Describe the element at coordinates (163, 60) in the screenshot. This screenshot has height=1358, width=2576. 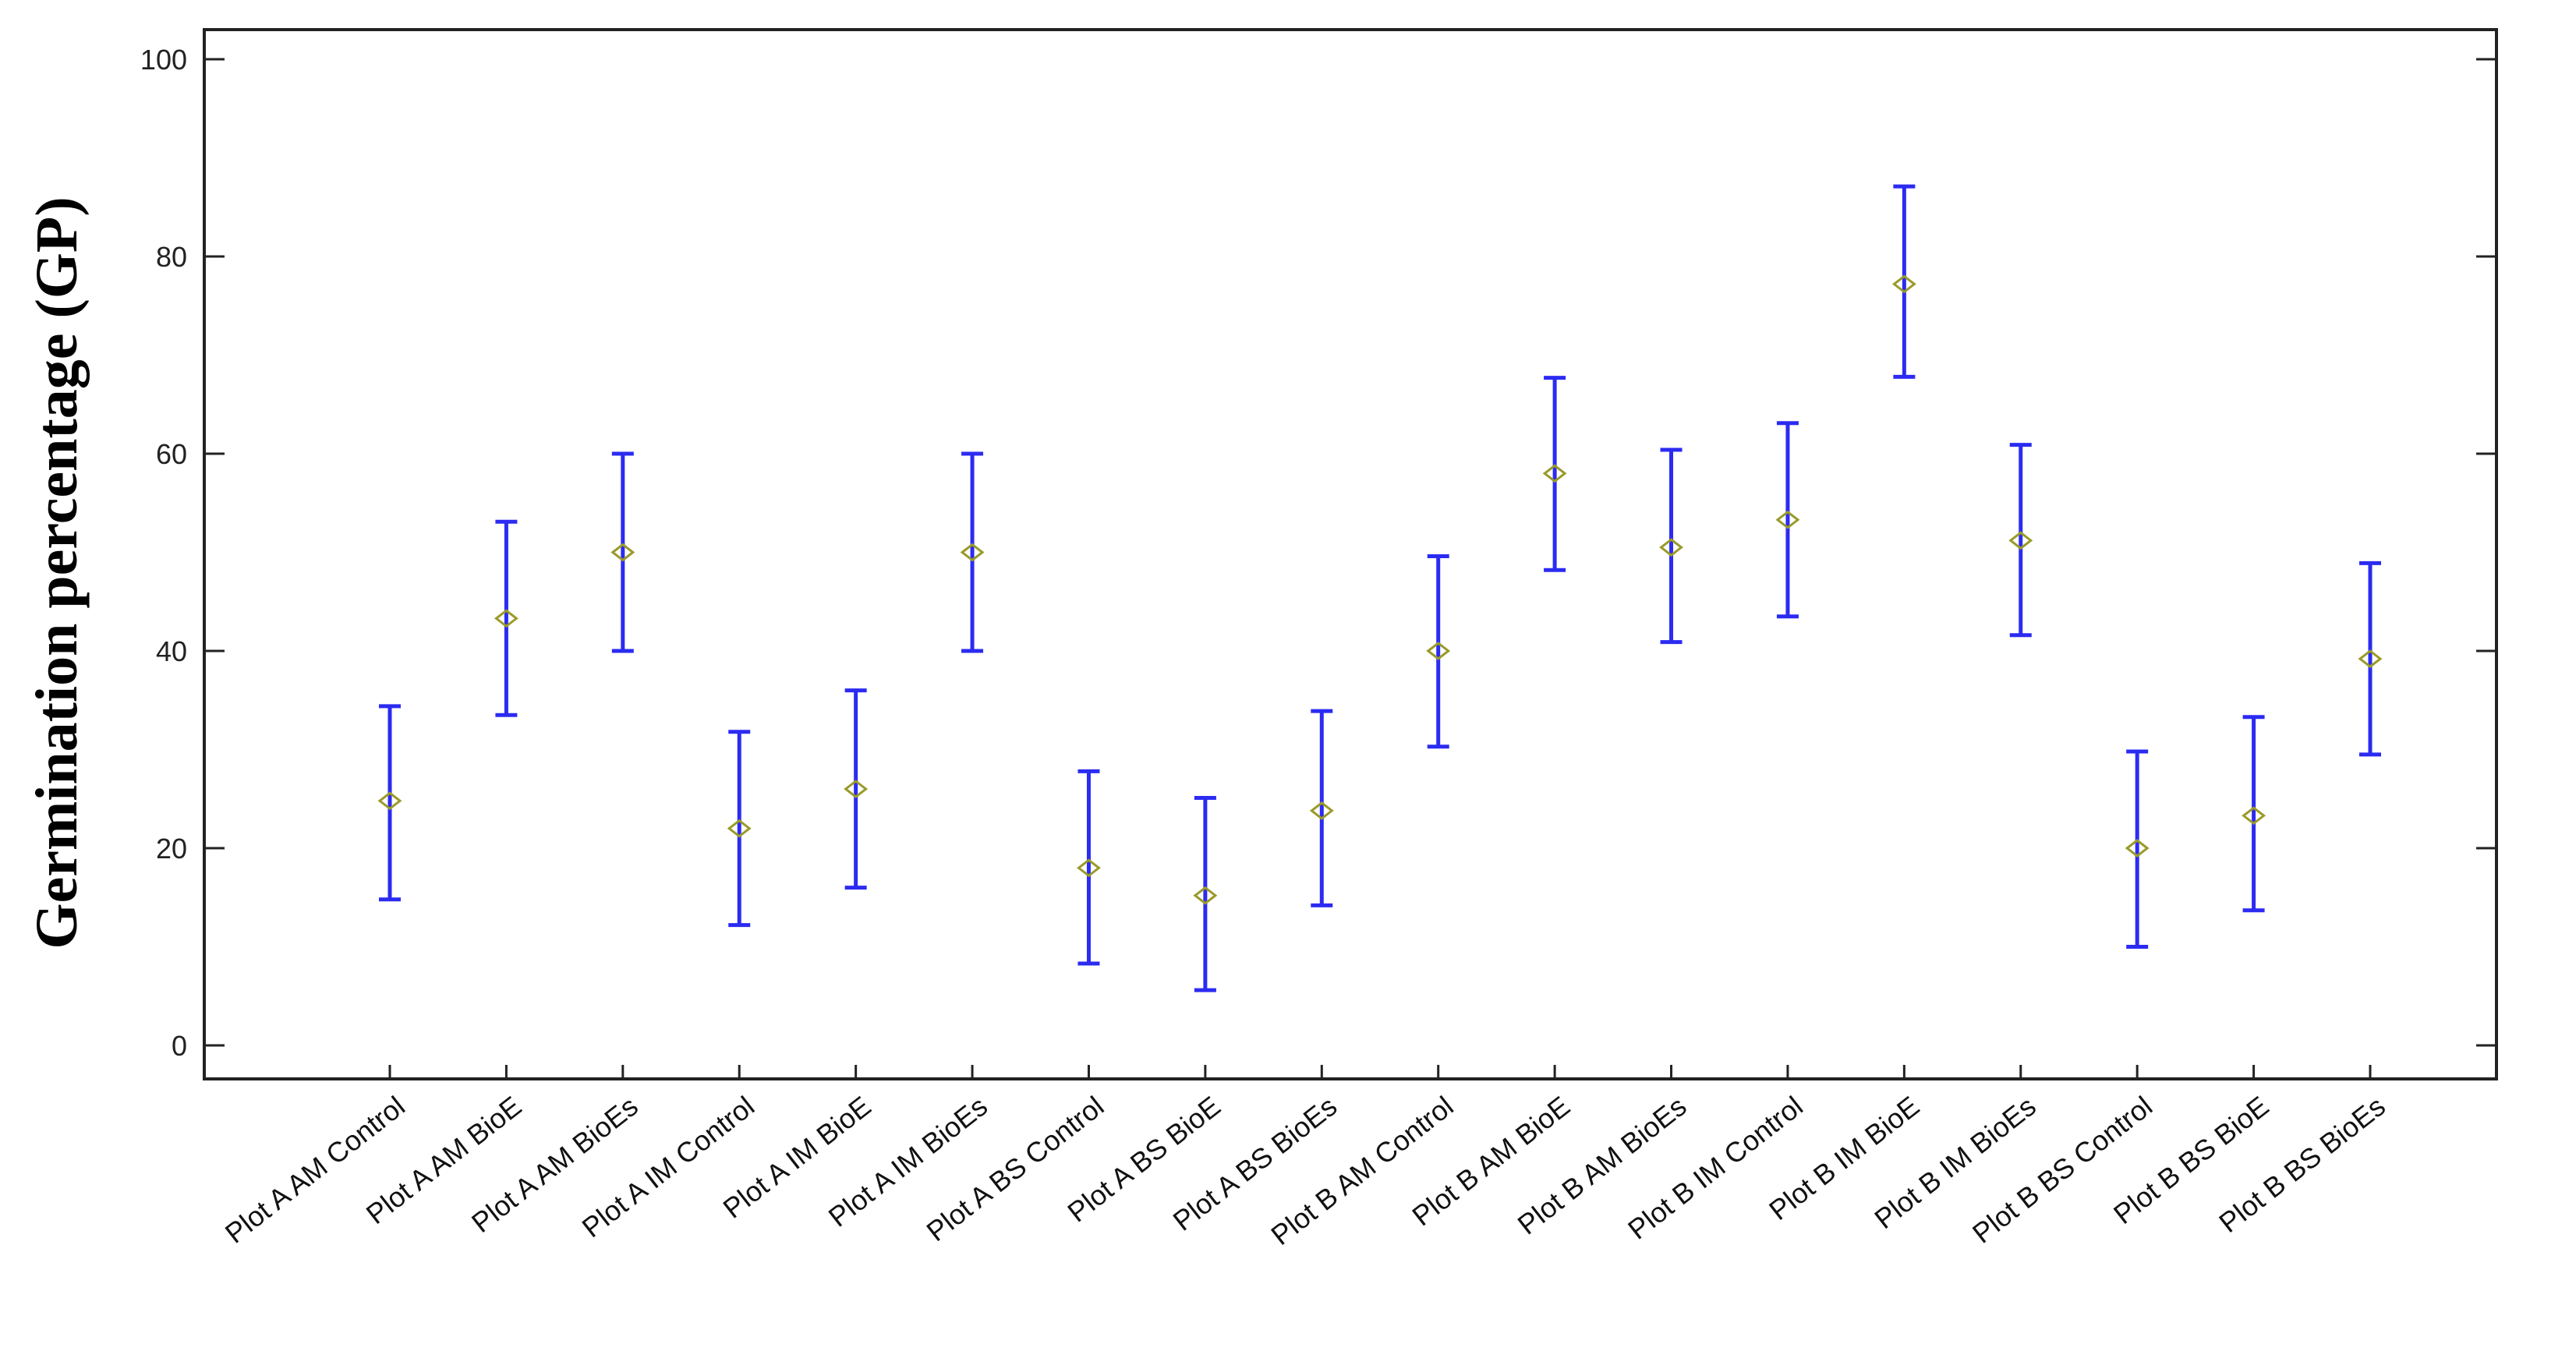
I see `y-tick-label: 100` at that location.